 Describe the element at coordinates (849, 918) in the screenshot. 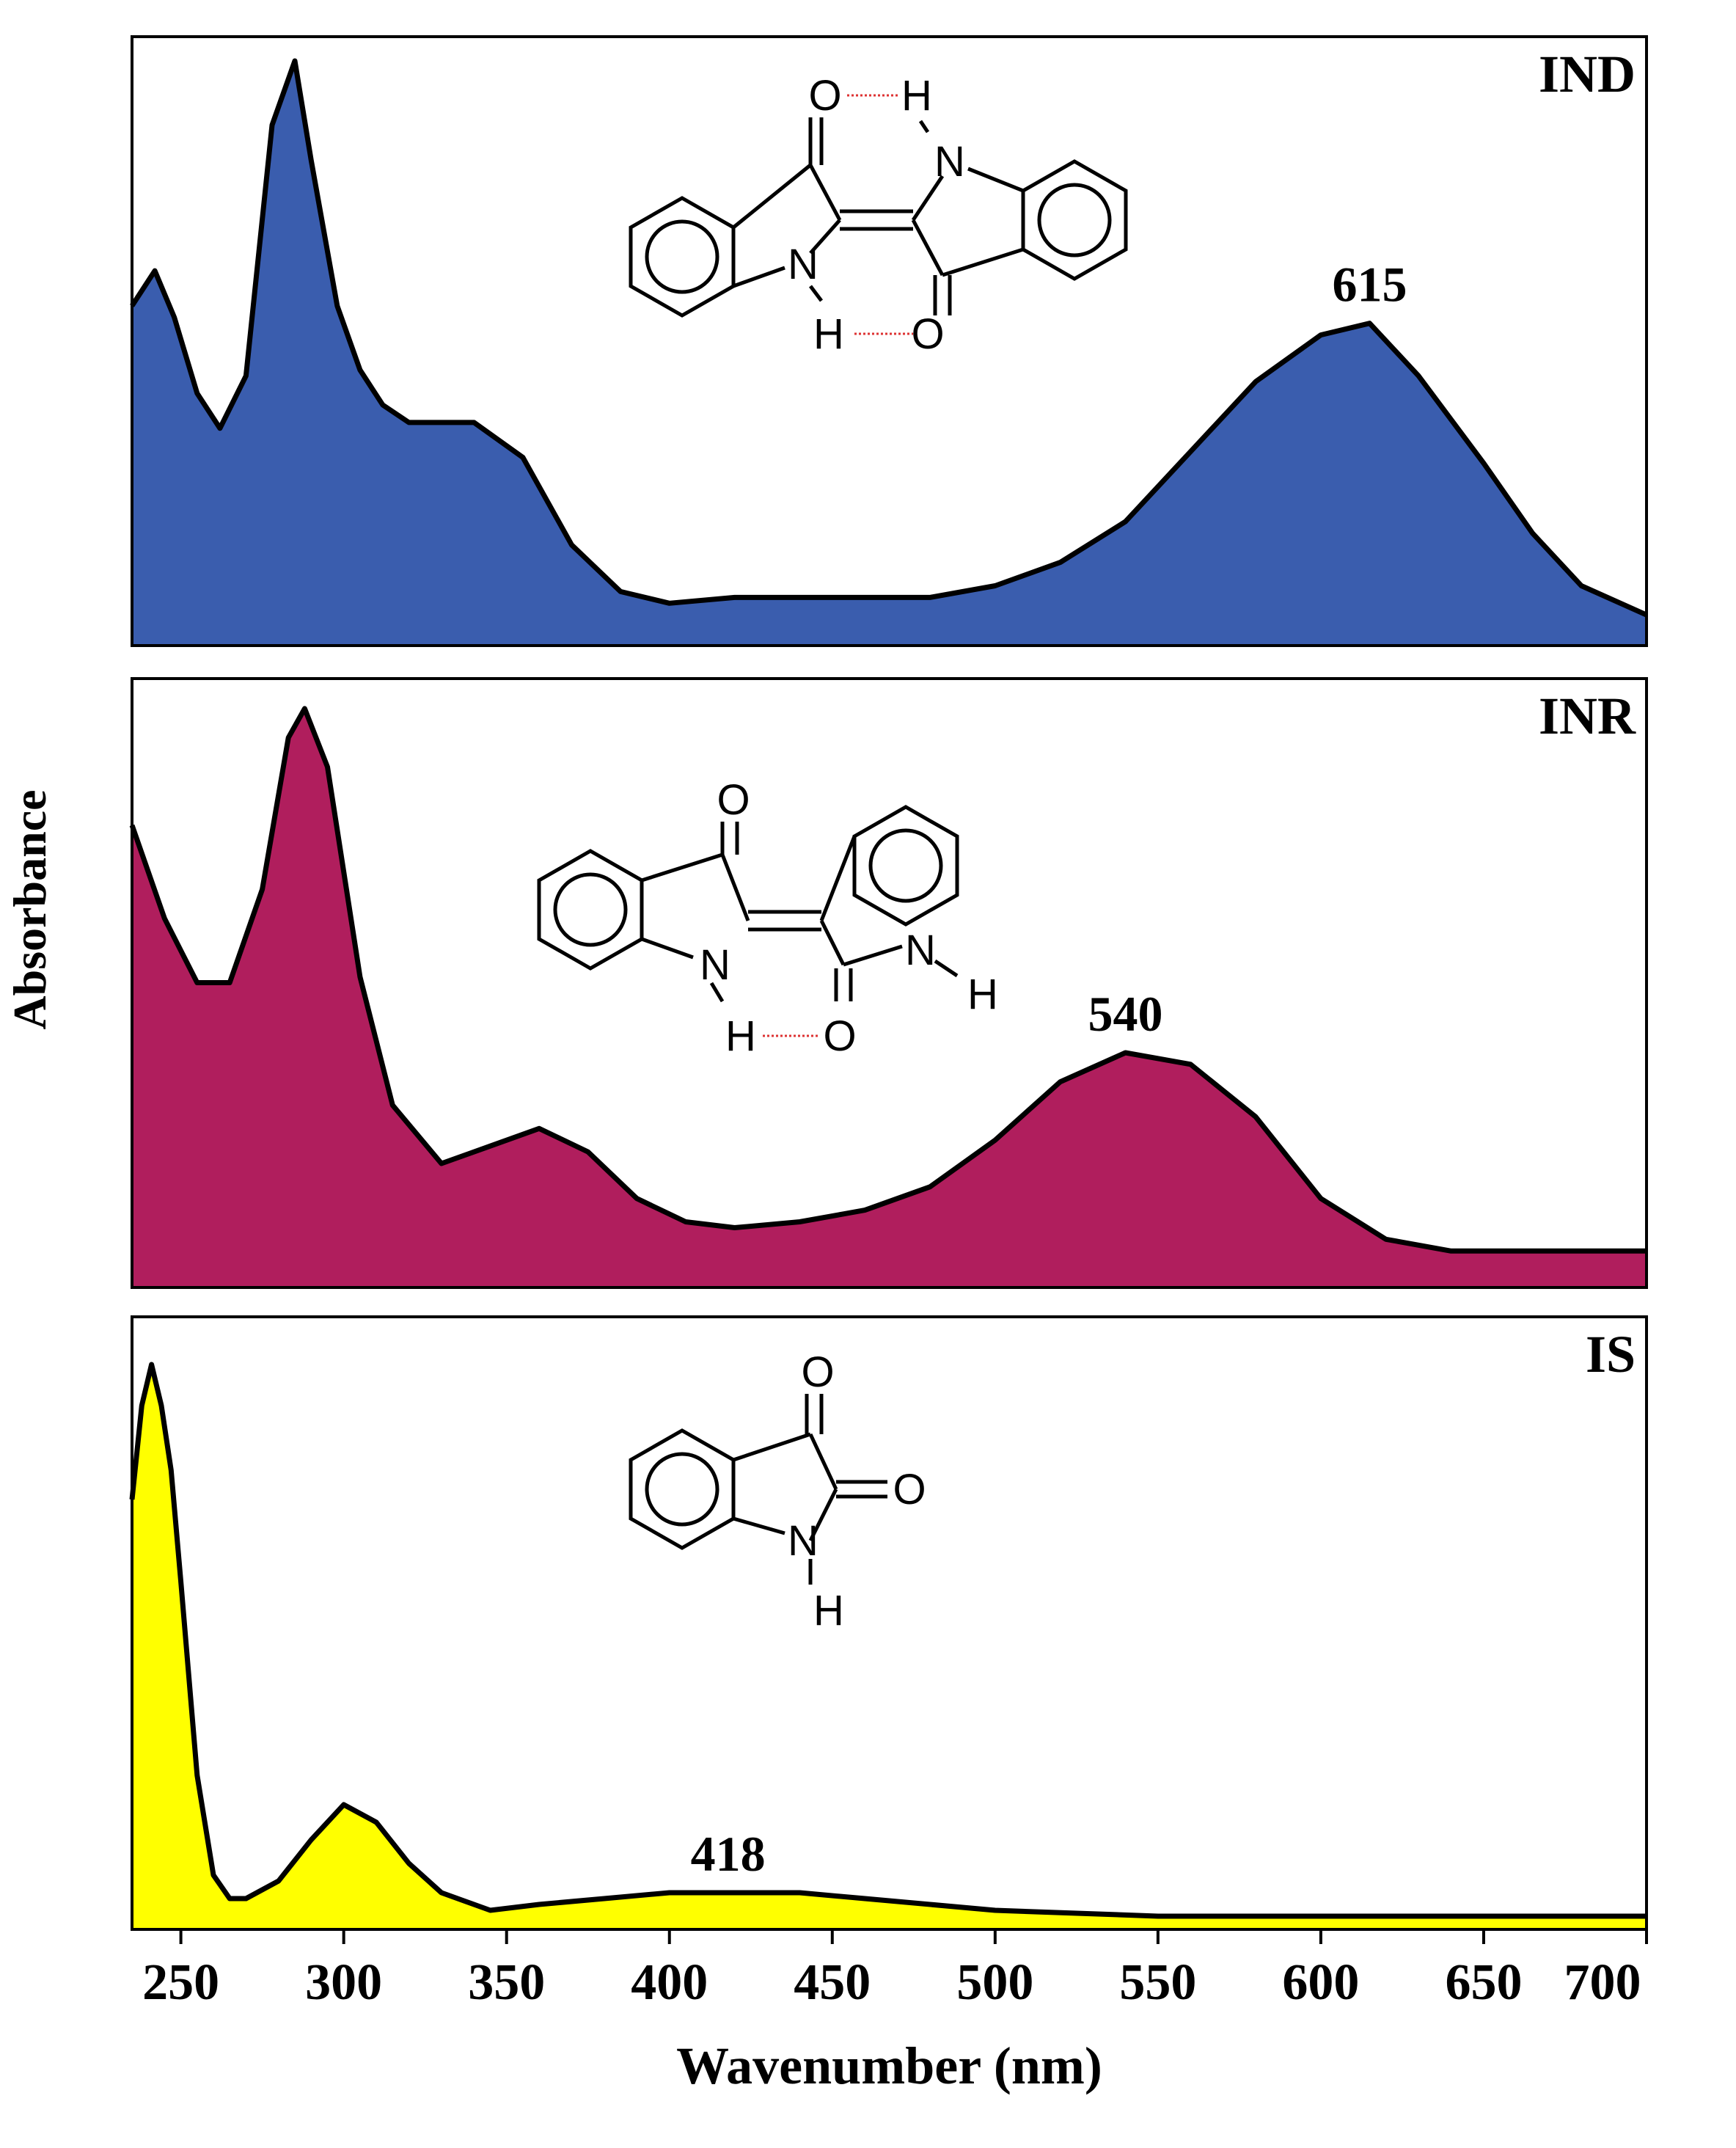

I see `indirubin-atom-labels: O N H O N H` at that location.